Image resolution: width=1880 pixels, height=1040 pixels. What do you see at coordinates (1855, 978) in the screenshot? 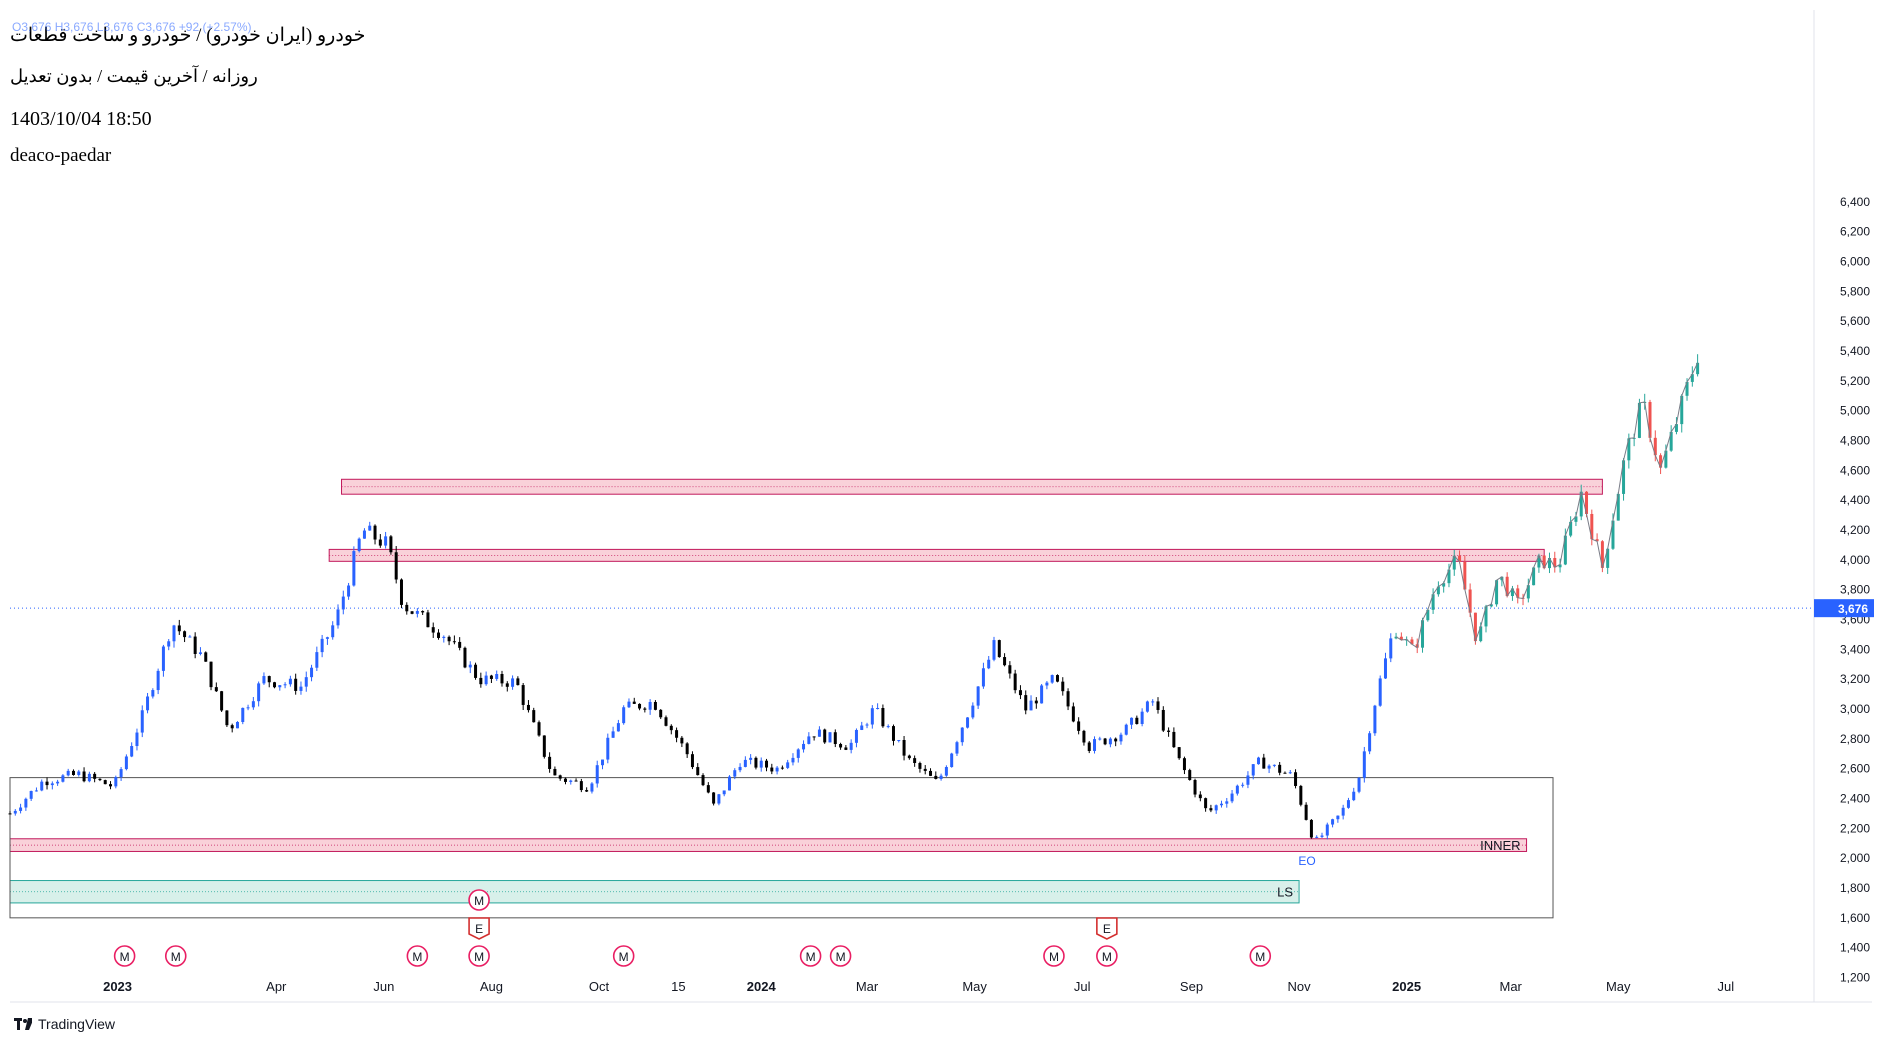
I see `price-tick-label: 1,200` at bounding box center [1855, 978].